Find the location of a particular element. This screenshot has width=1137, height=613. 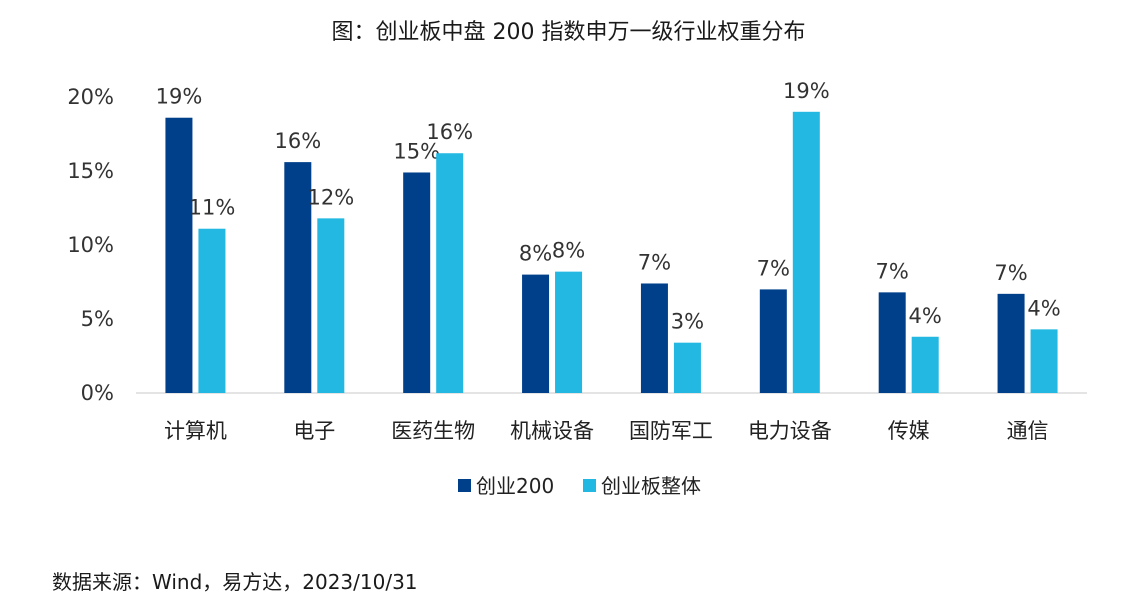

legend-label: 创业板整体 is located at coordinates (651, 486).